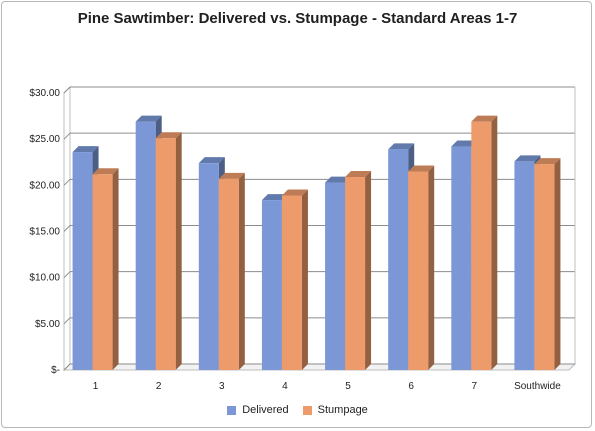 The height and width of the screenshot is (431, 595). Describe the element at coordinates (342, 410) in the screenshot. I see `legend-label-stumpage: Stumpage` at that location.